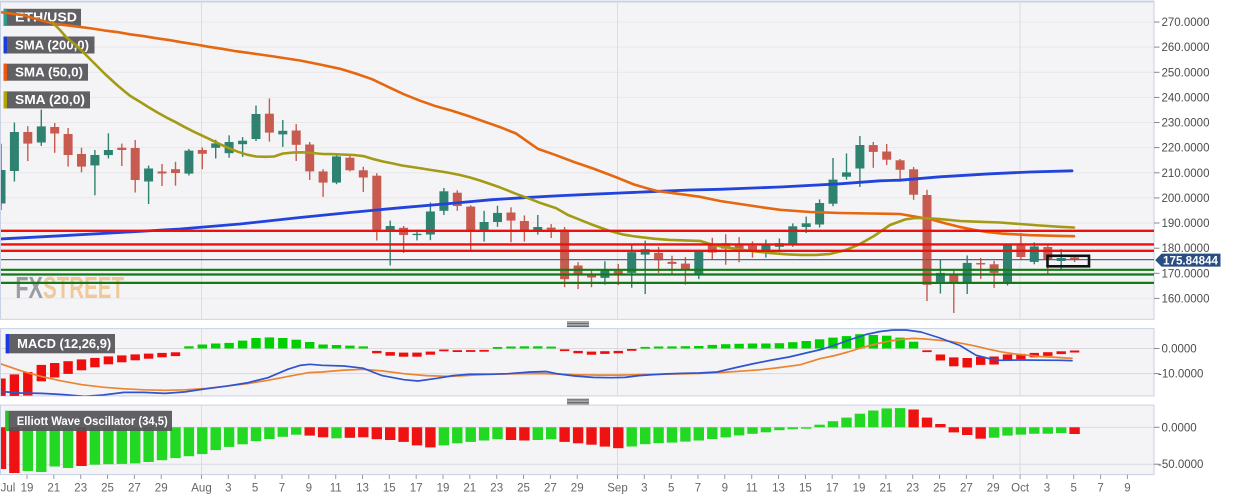  Describe the element at coordinates (1186, 48) in the screenshot. I see `svg-text: 260.0000` at that location.